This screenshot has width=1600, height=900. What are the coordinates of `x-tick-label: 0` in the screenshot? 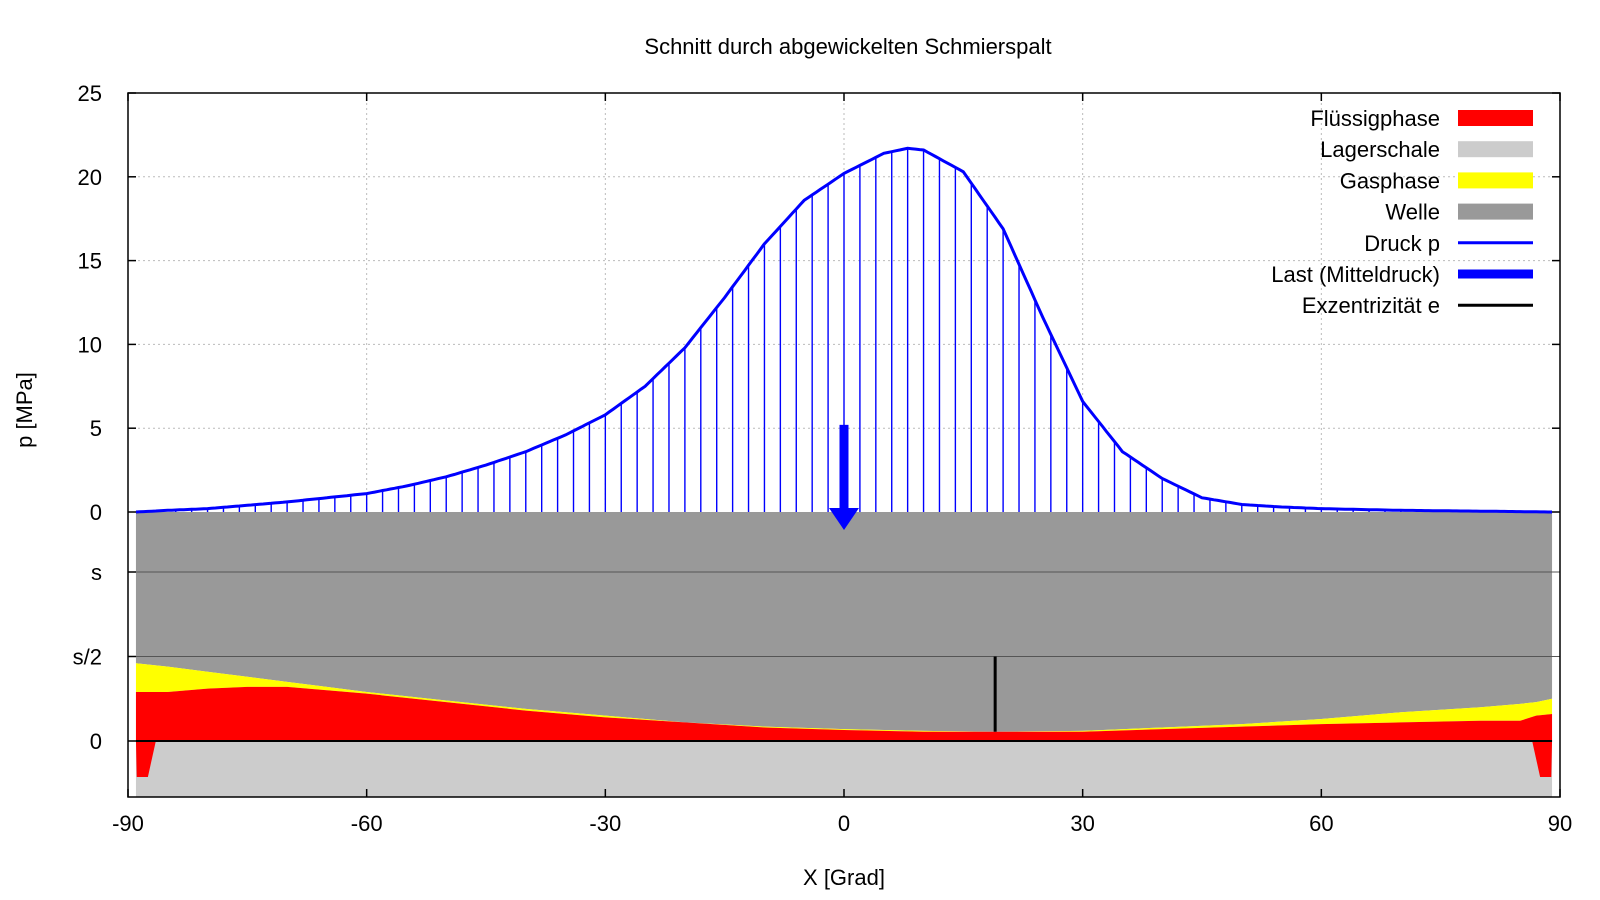 It's located at (844, 823).